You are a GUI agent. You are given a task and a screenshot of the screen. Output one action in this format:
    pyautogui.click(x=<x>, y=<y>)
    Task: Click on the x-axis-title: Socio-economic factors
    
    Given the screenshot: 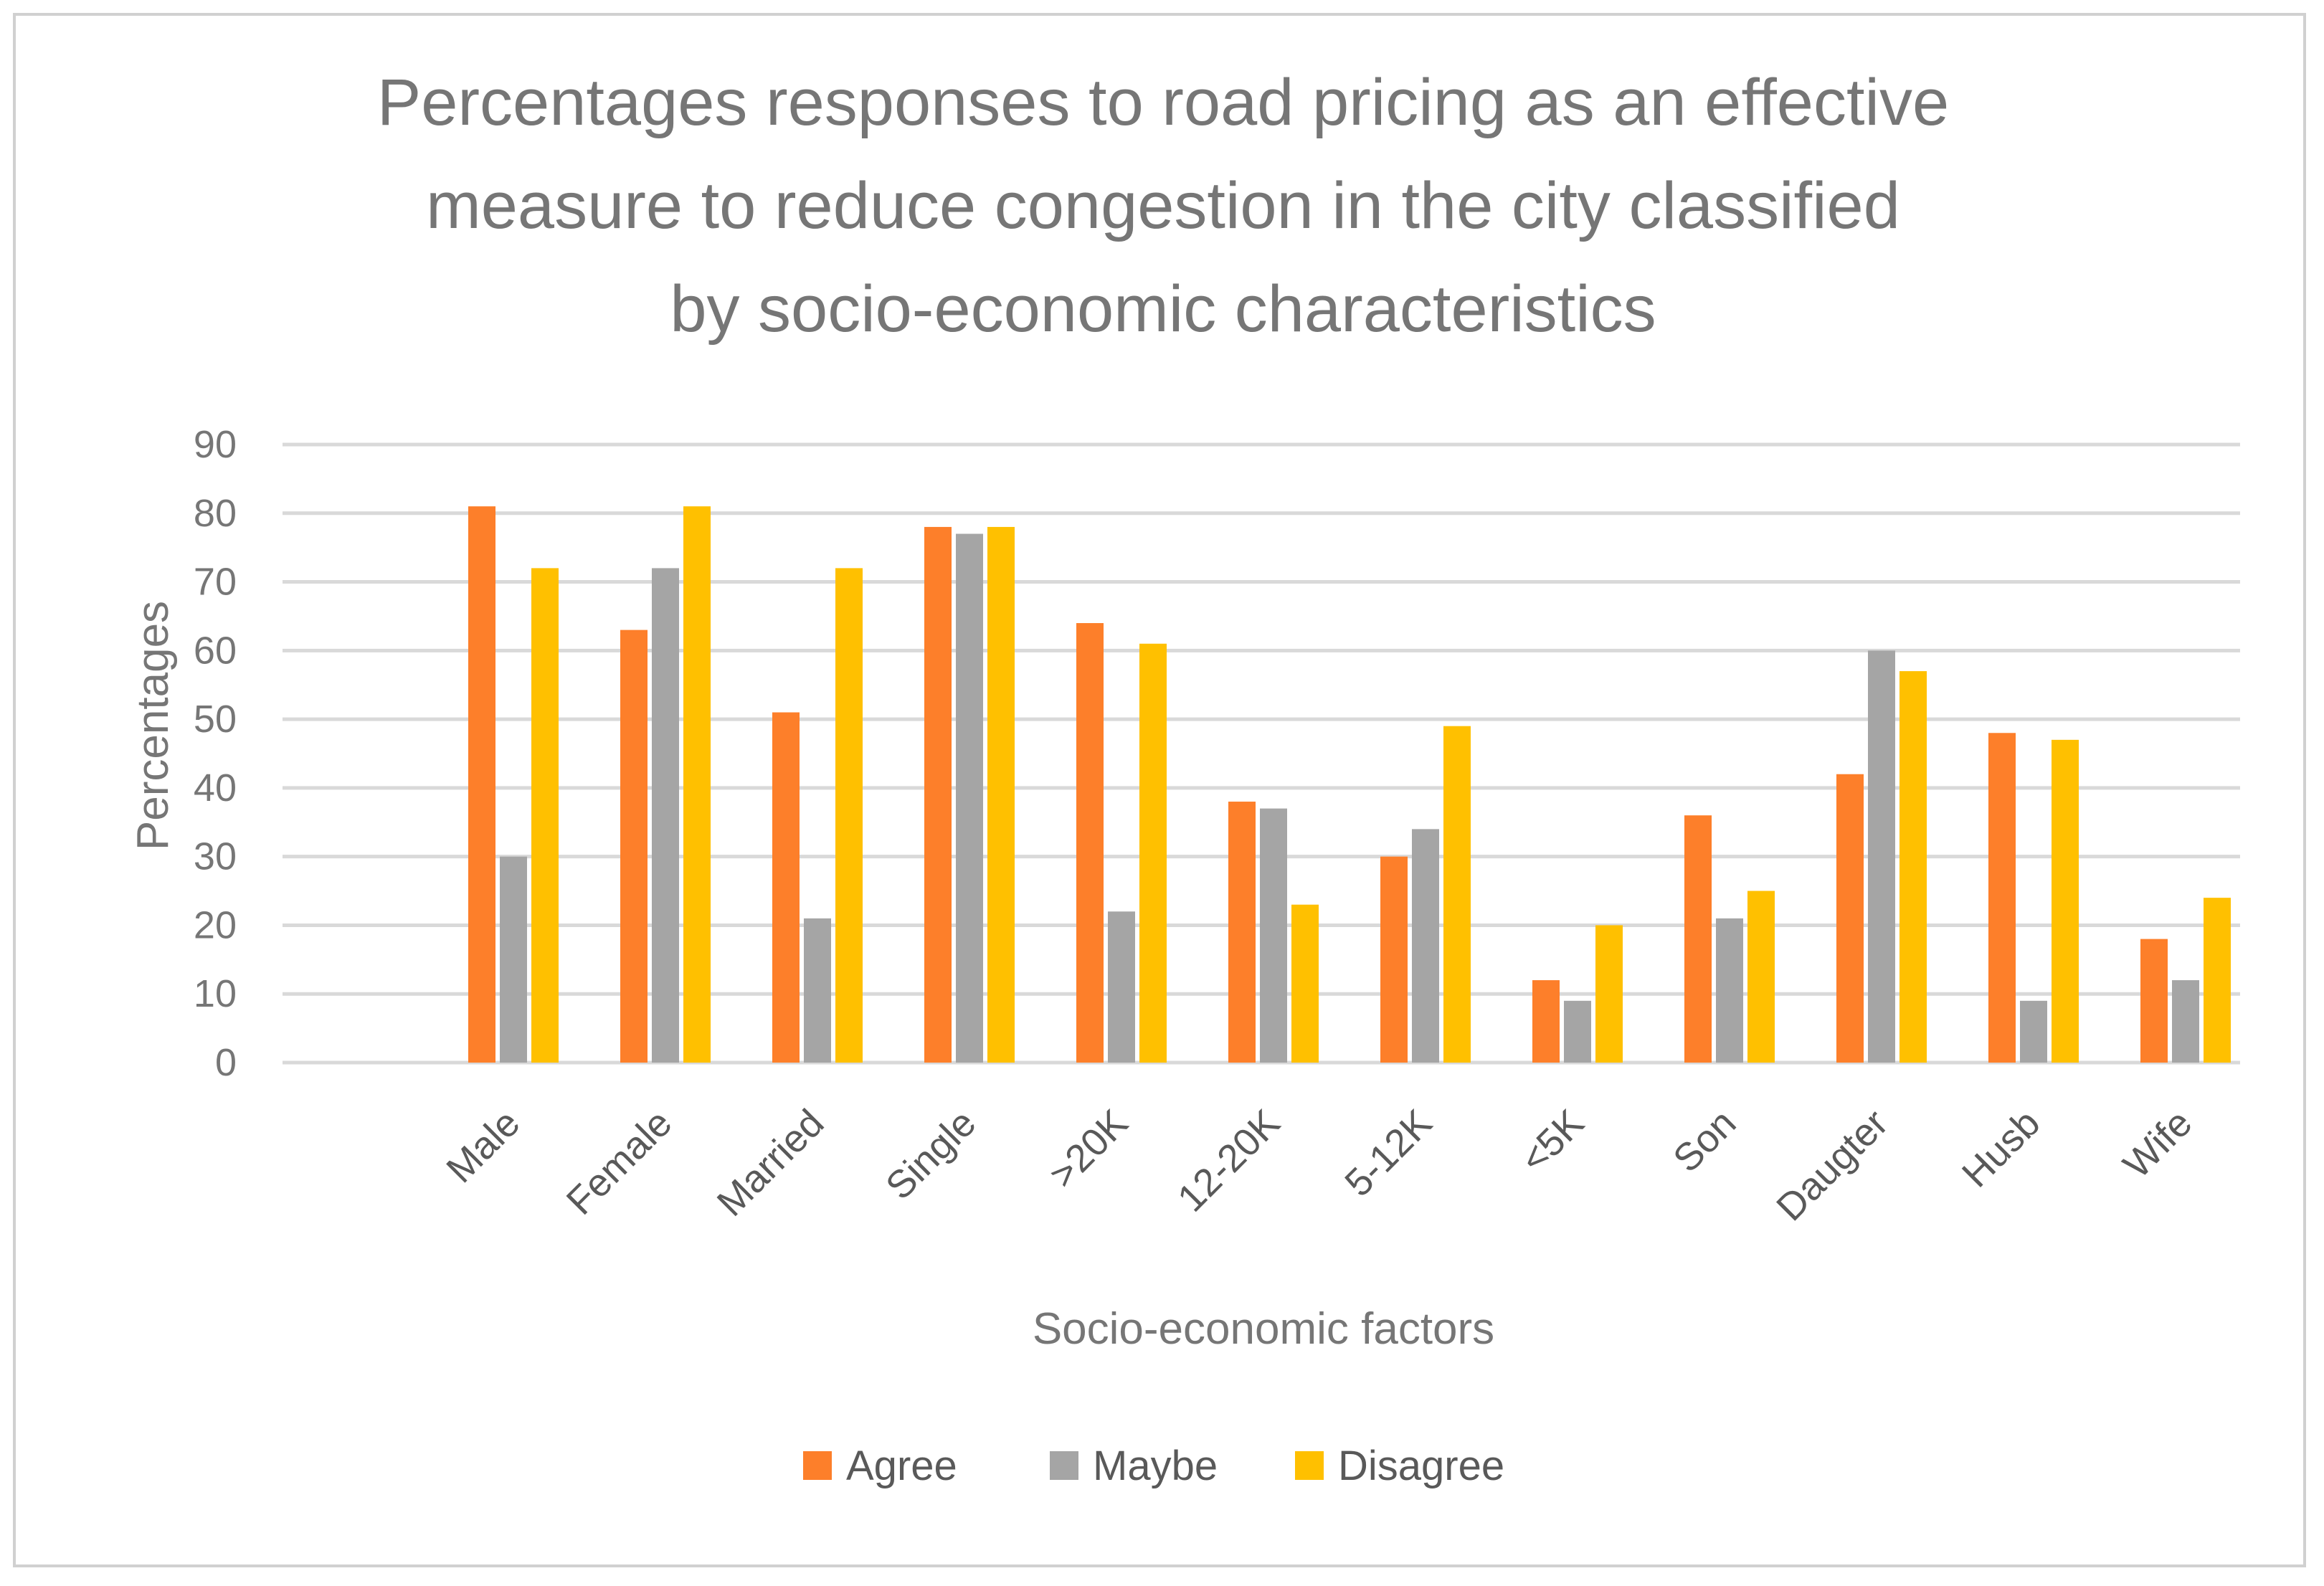 What is the action you would take?
    pyautogui.click(x=1263, y=1329)
    